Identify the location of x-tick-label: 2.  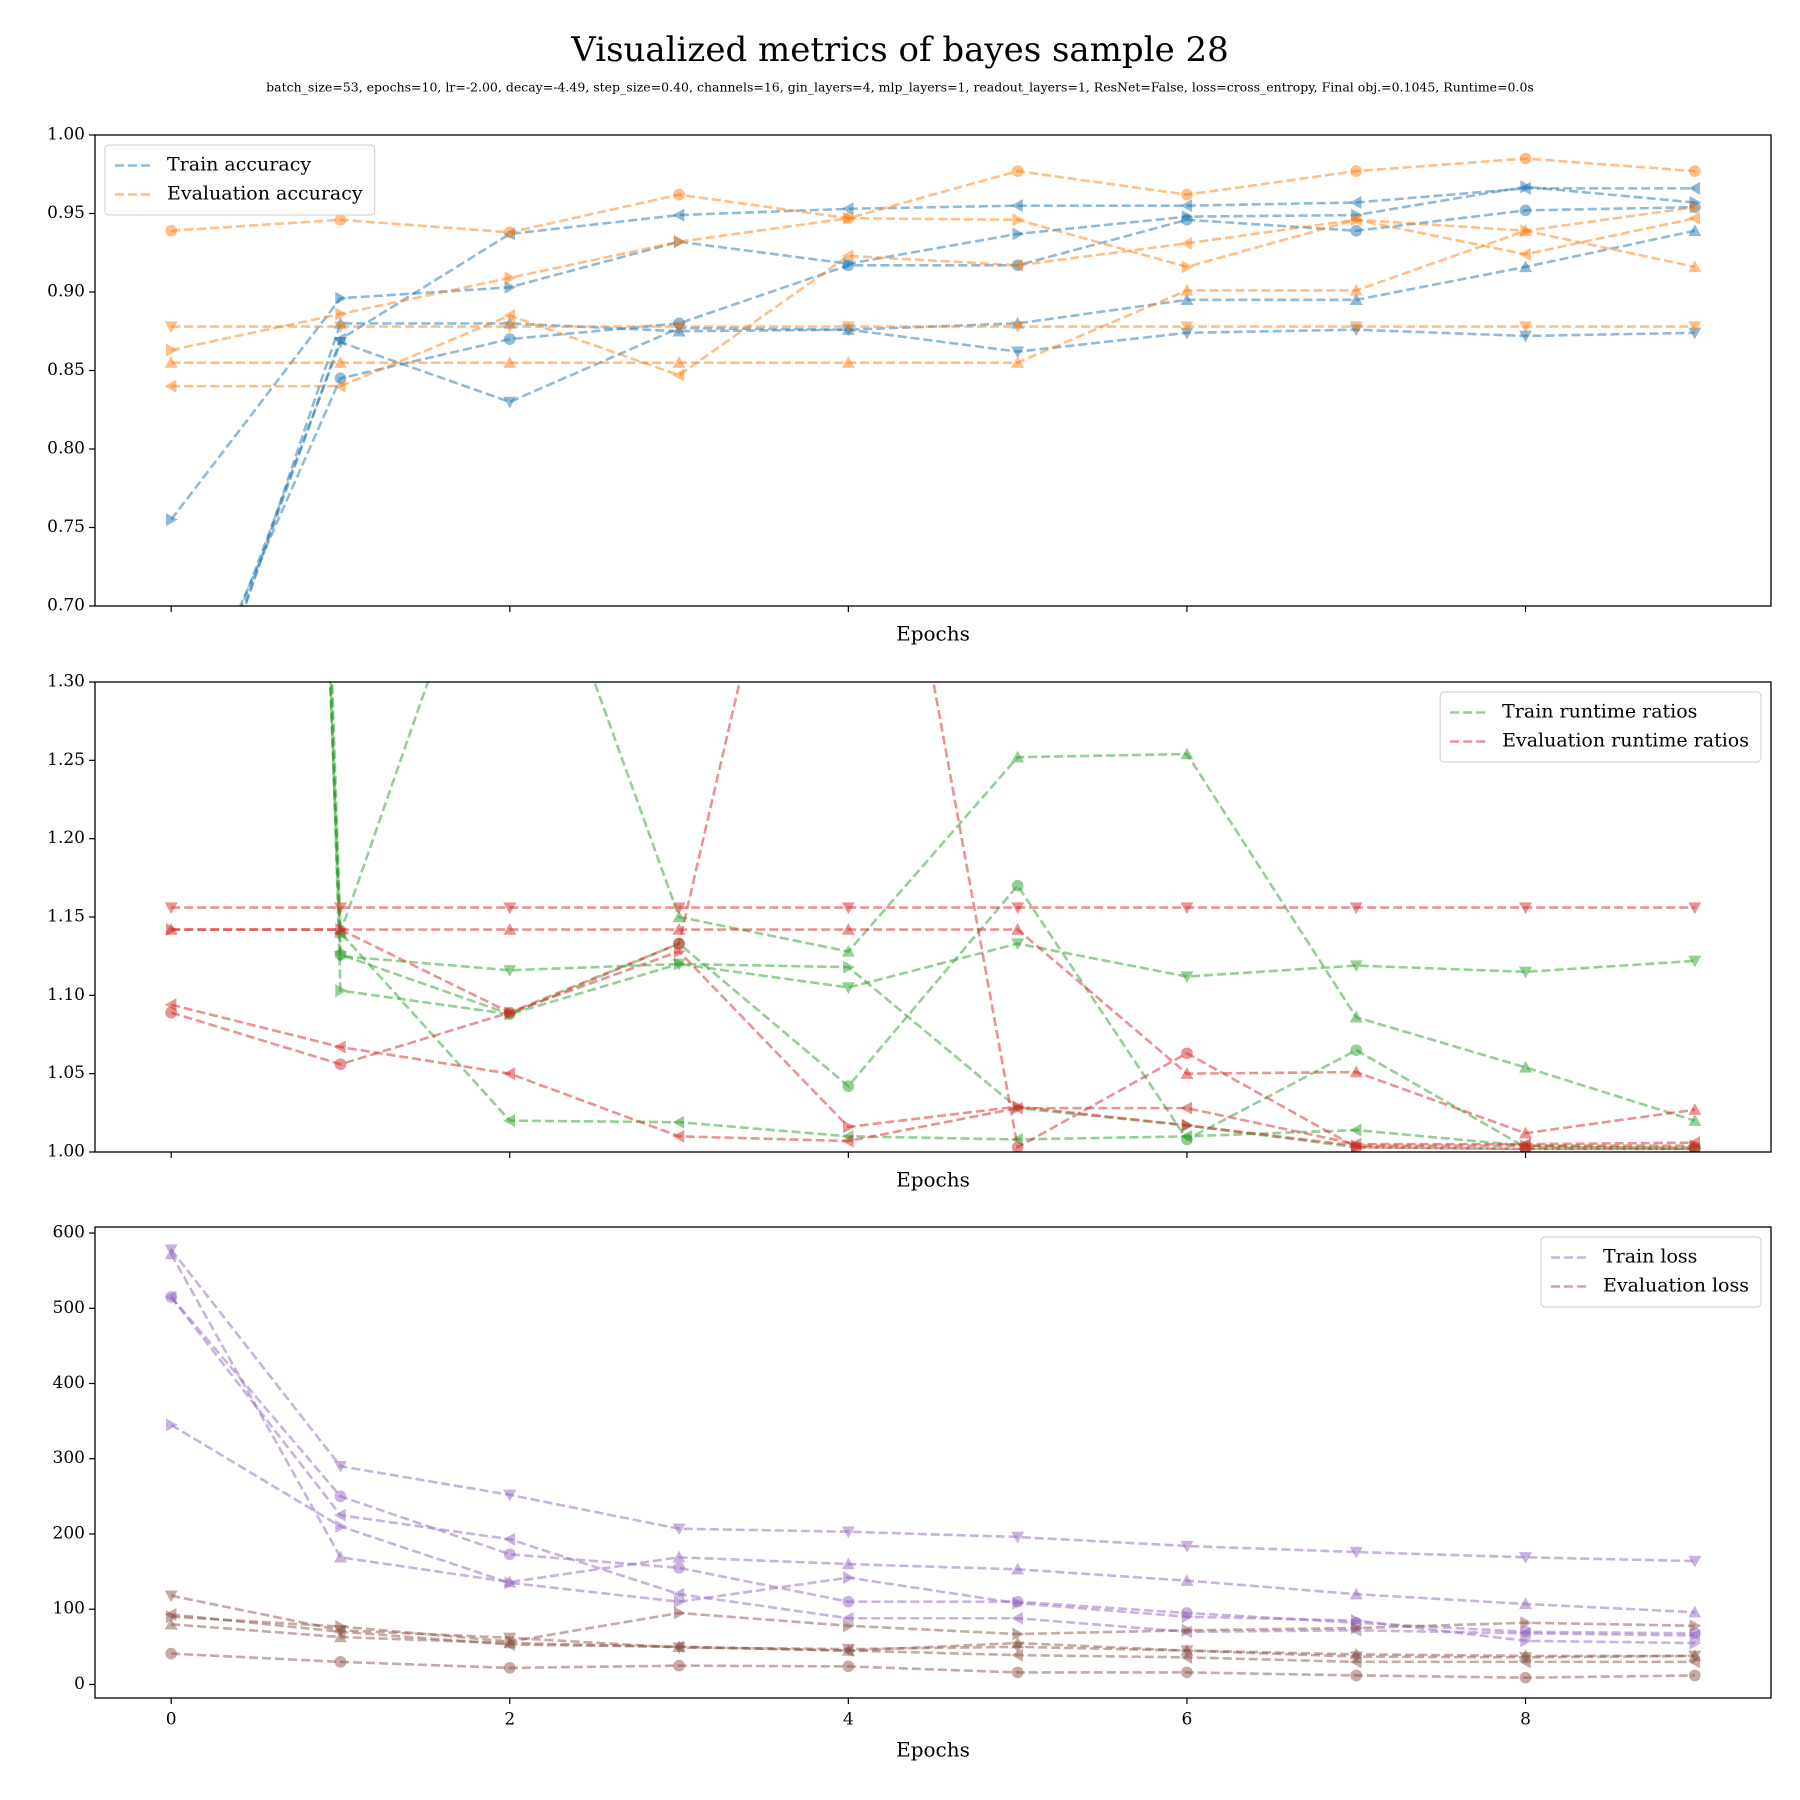
(509, 1720).